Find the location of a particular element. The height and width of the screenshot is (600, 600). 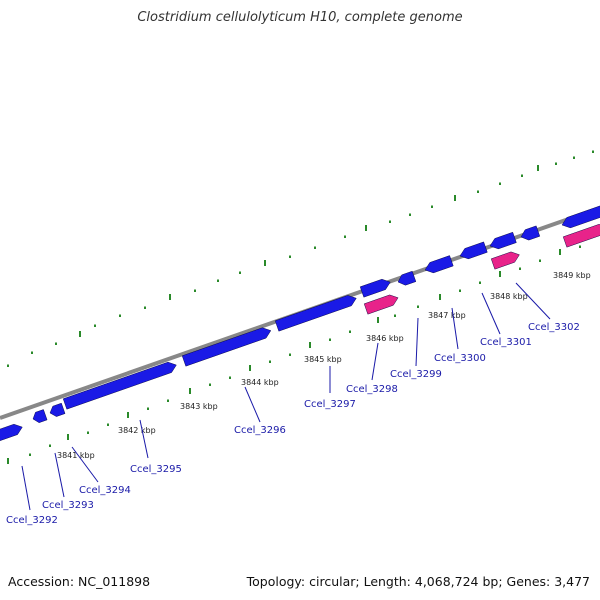

kbp-label: 3843 kbp is located at coordinates (199, 406).